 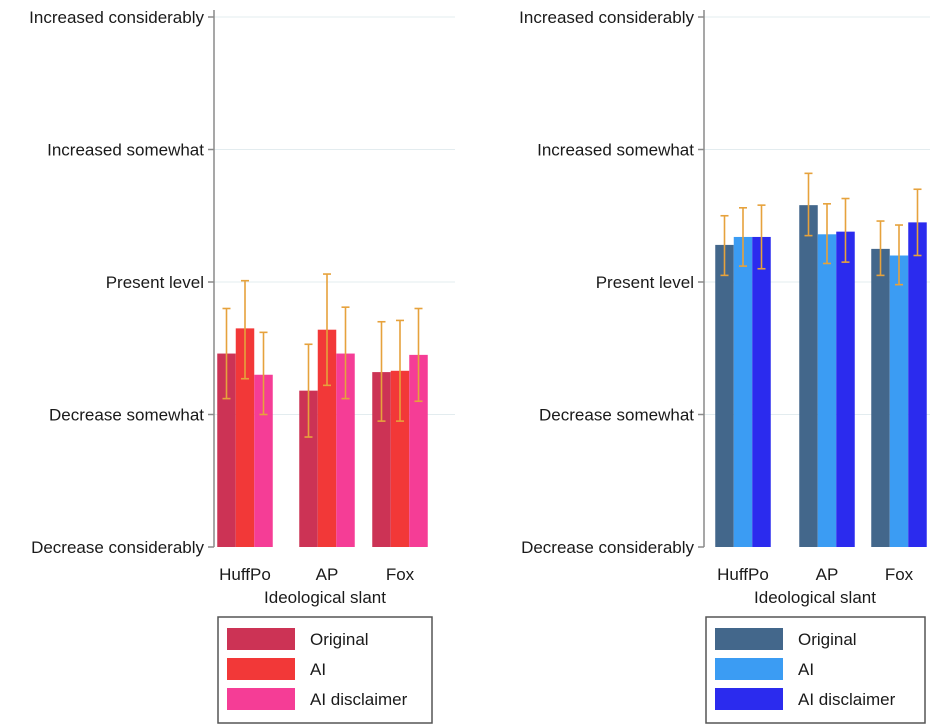 What do you see at coordinates (359, 699) in the screenshot?
I see `left-legend-label: AI disclaimer` at bounding box center [359, 699].